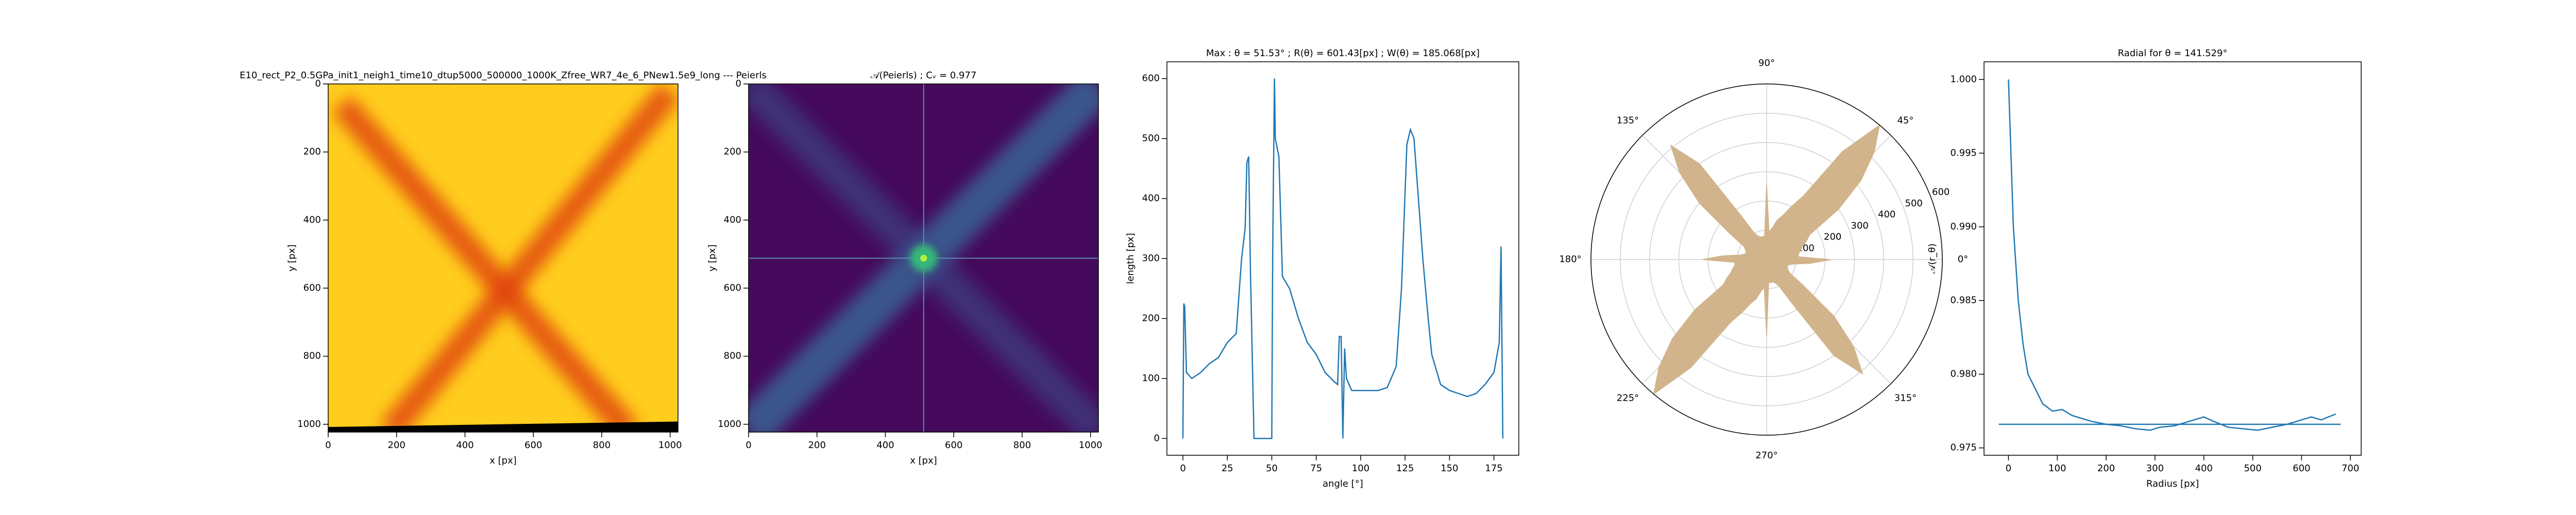 This screenshot has width=2576, height=515. What do you see at coordinates (1316, 468) in the screenshot?
I see `x-tick-label: 75` at bounding box center [1316, 468].